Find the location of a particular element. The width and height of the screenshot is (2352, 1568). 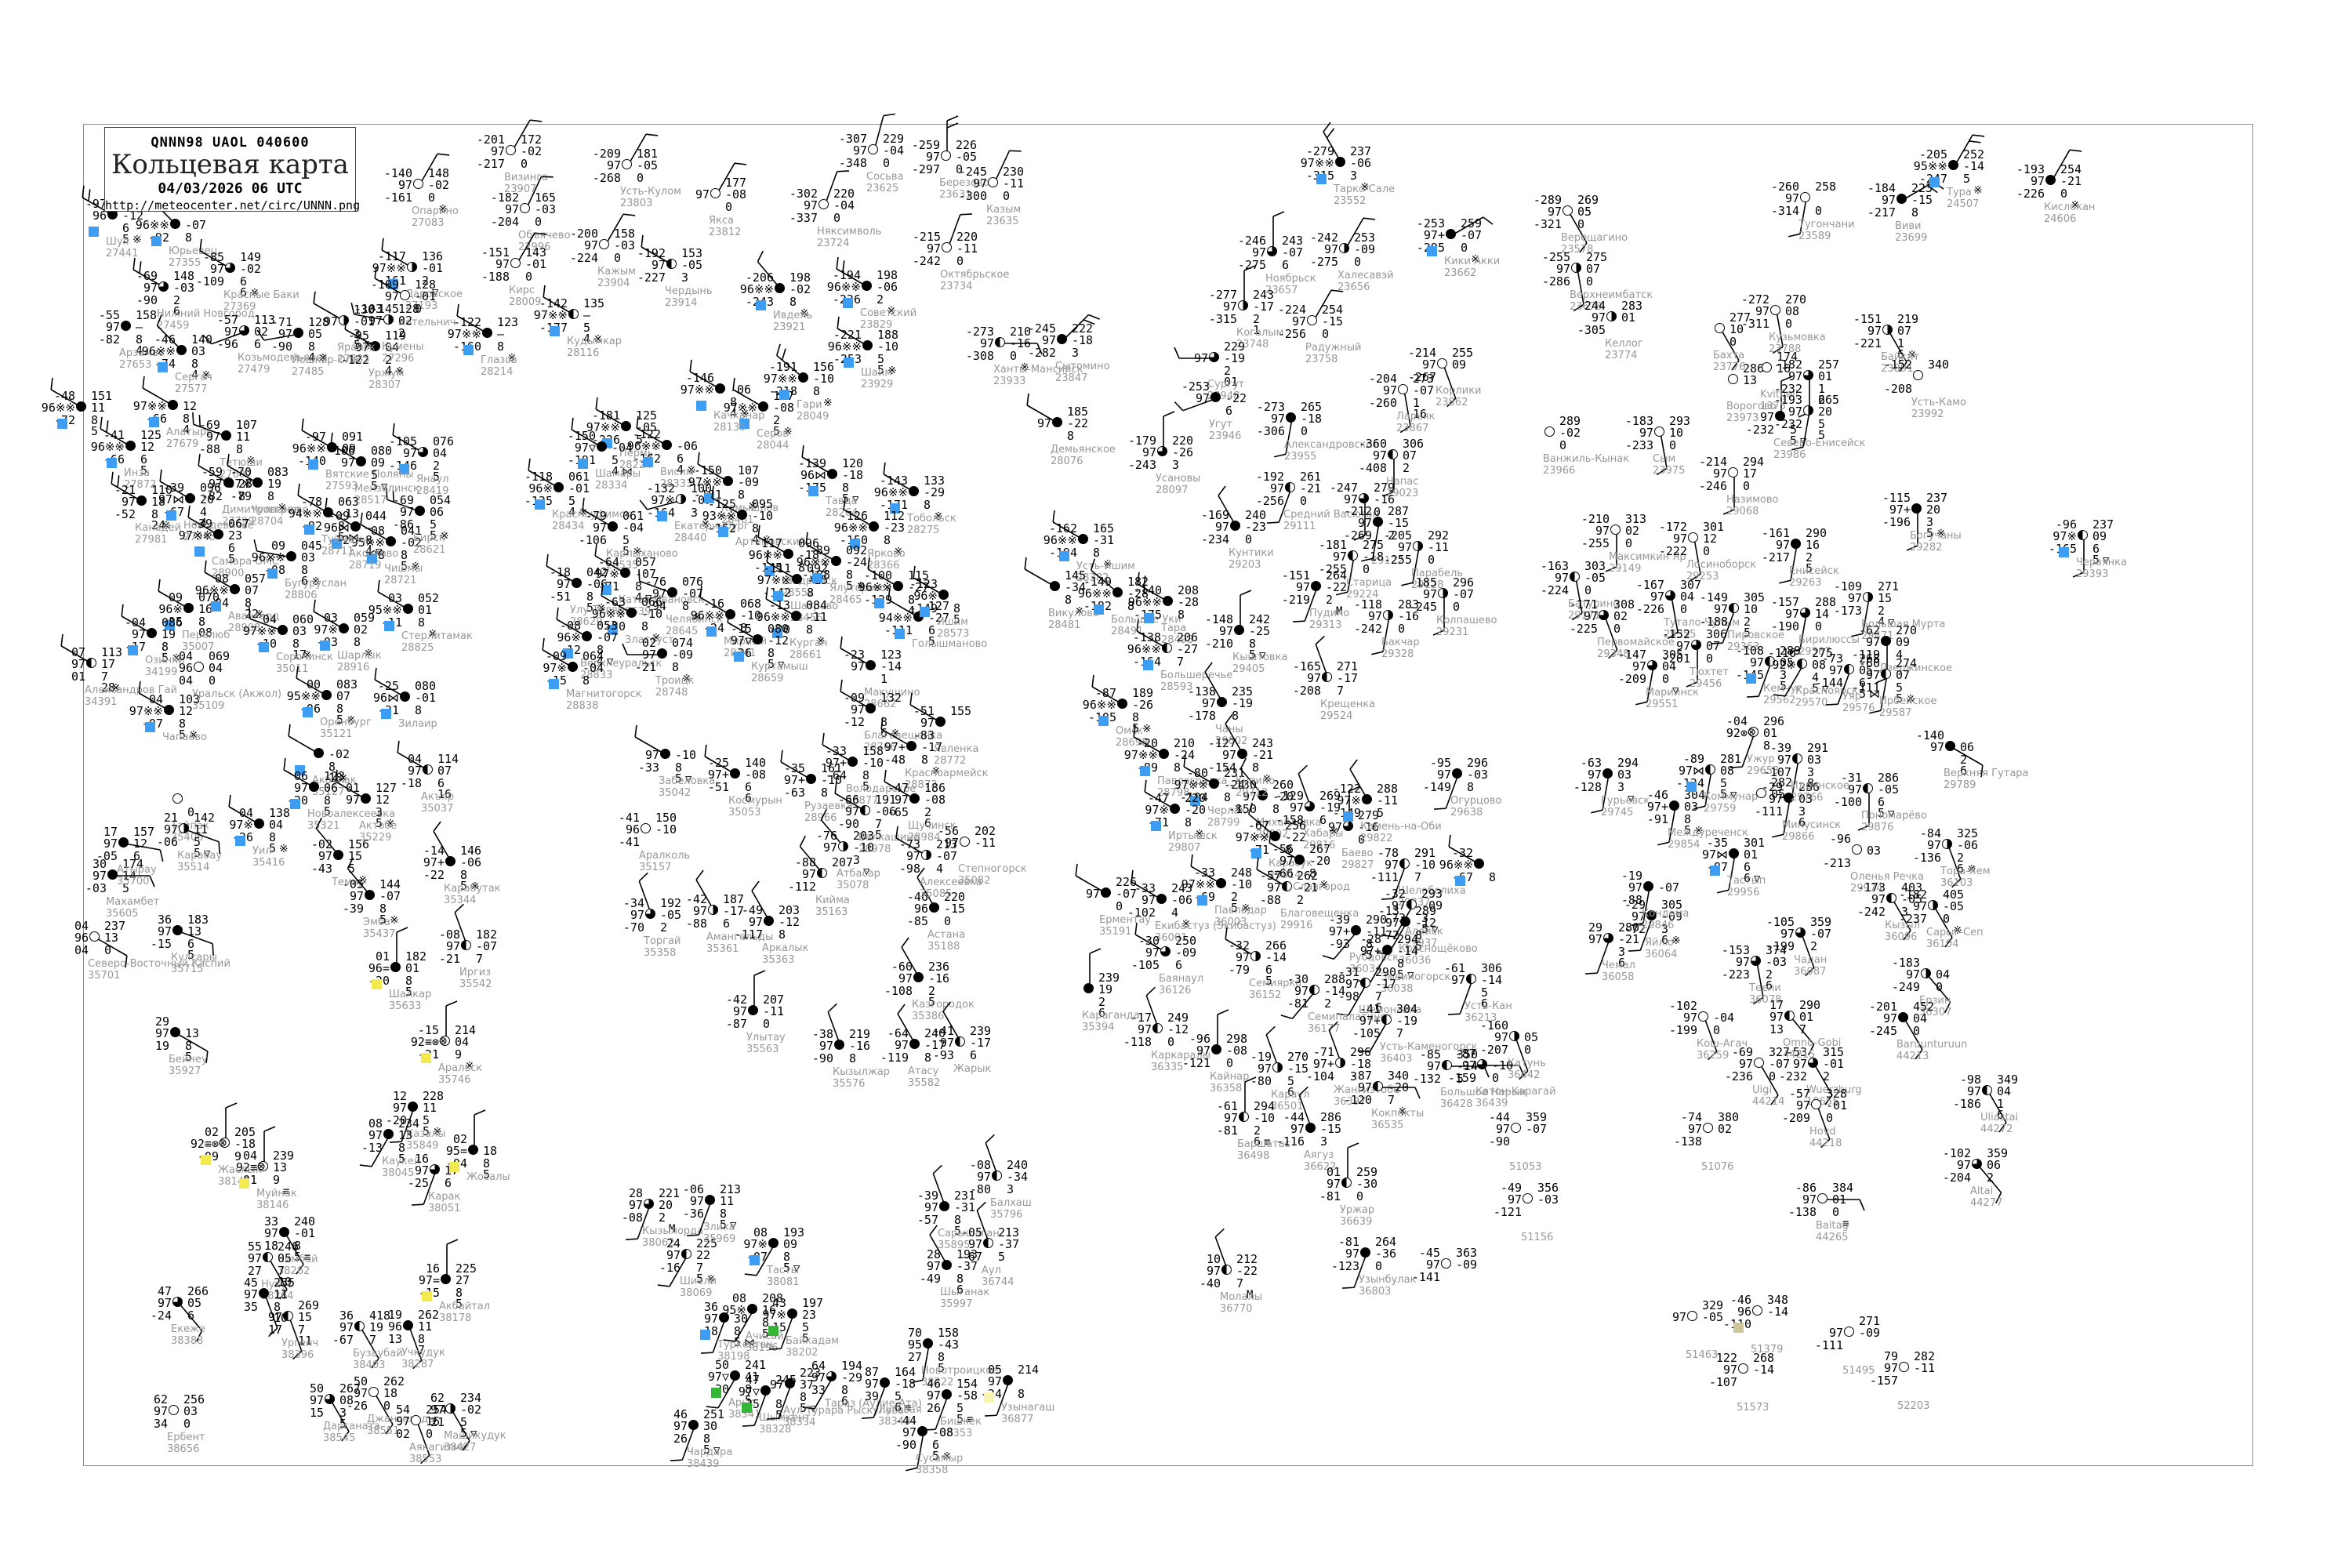

station-dewpoint: -286 is located at coordinates (1555, 281).